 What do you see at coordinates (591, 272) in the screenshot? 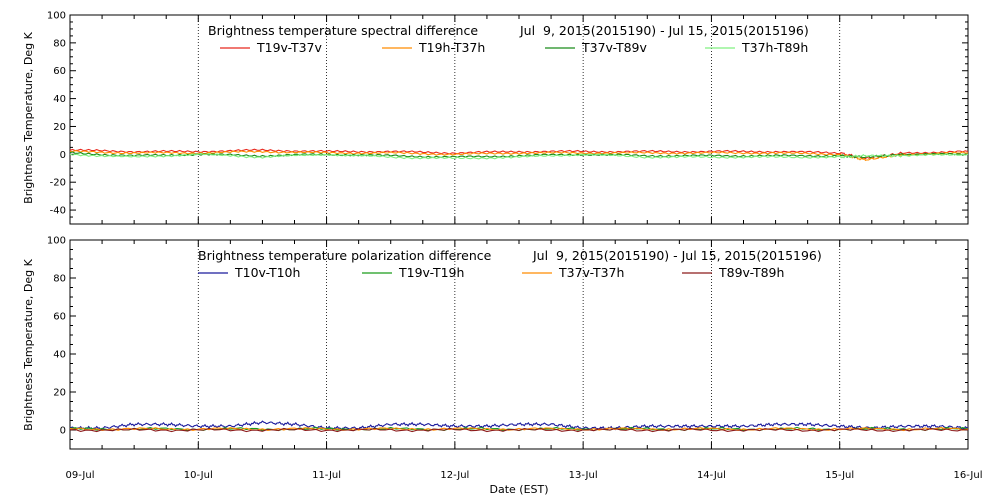
I see `legend-label: T37v-T37h` at bounding box center [591, 272].